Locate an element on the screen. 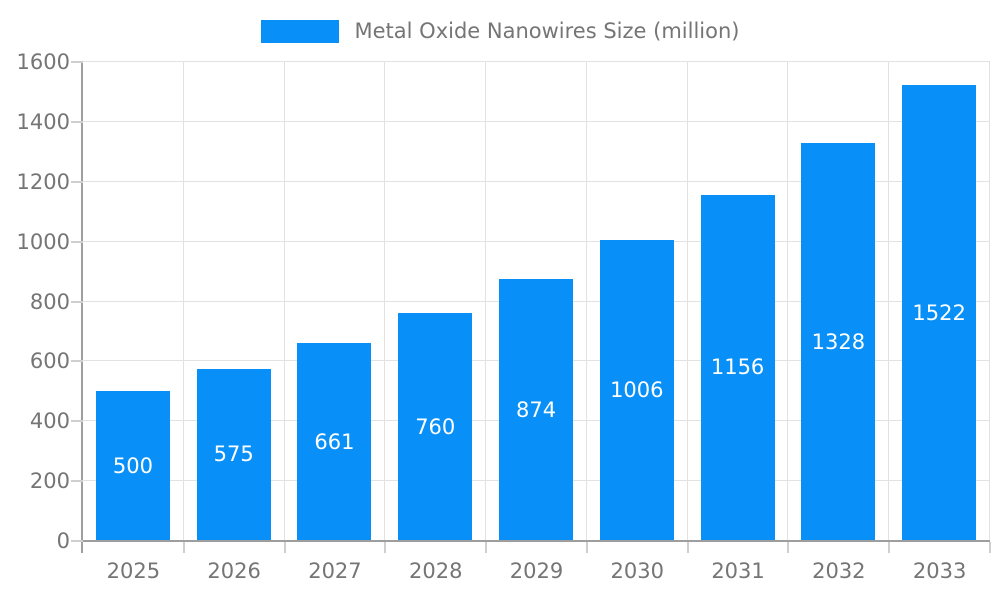  bar-value-label: 575 is located at coordinates (233, 454).